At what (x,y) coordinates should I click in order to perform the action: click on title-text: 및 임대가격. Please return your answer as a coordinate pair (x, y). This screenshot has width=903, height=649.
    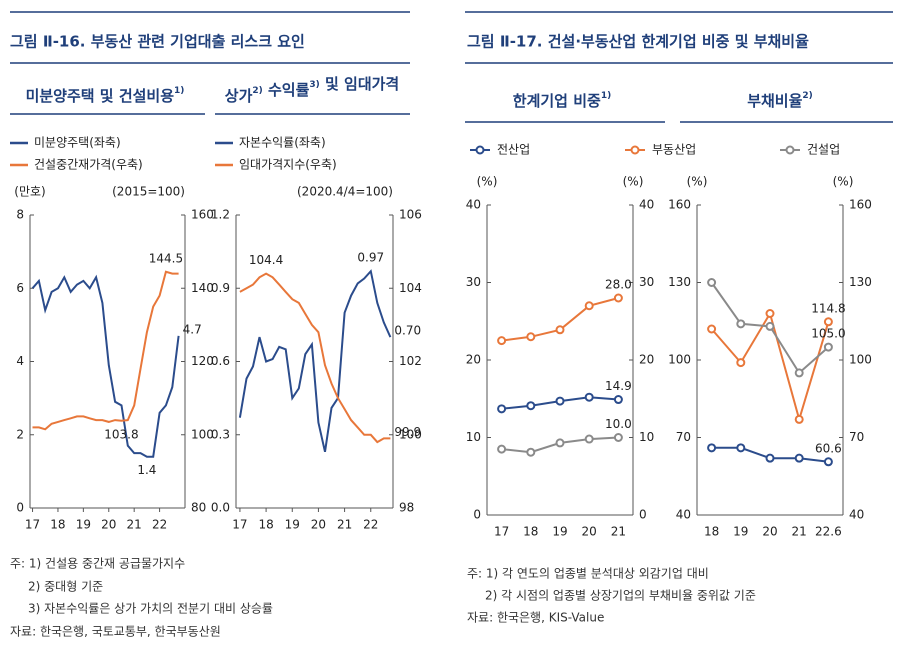
    Looking at the image, I should click on (359, 84).